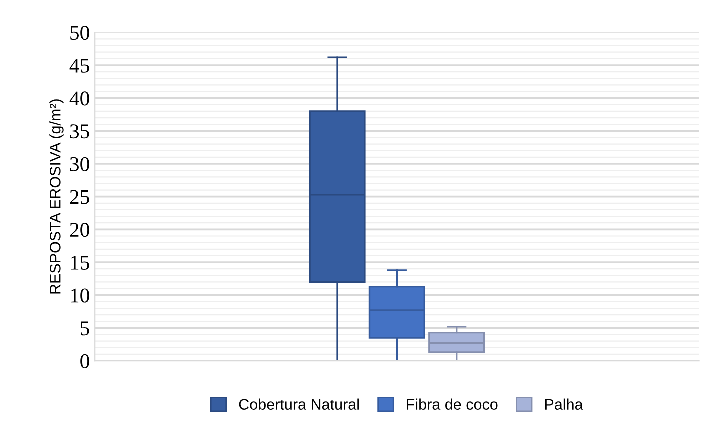 The image size is (715, 435). I want to click on y-tick-label: 45, so click(80, 65).